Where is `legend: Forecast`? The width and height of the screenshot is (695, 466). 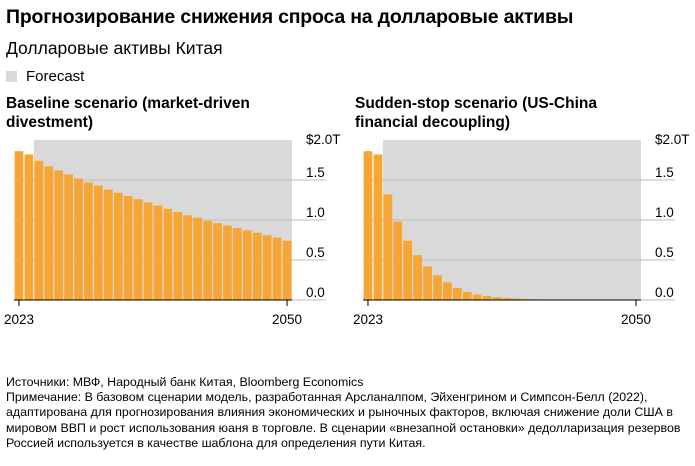 legend: Forecast is located at coordinates (45, 76).